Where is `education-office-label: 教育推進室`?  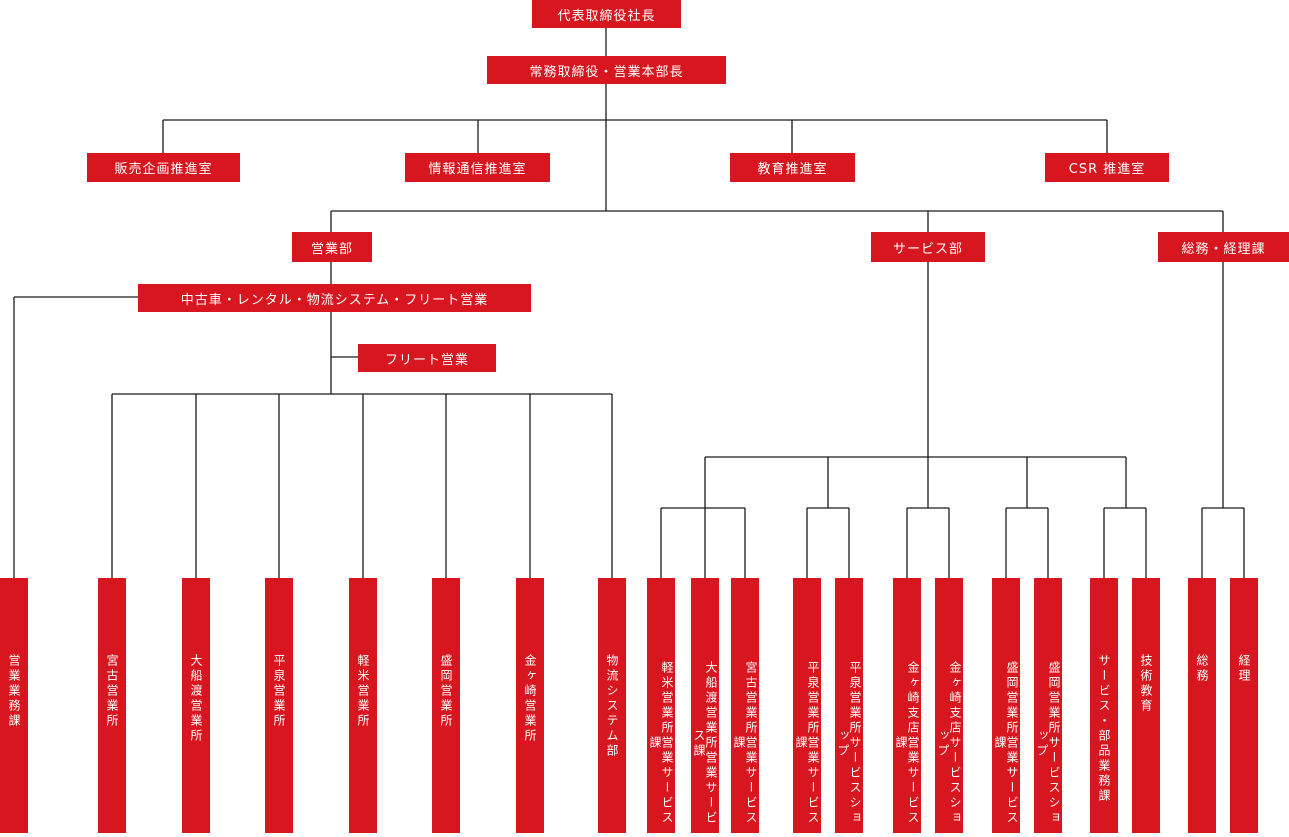
education-office-label: 教育推進室 is located at coordinates (792, 169).